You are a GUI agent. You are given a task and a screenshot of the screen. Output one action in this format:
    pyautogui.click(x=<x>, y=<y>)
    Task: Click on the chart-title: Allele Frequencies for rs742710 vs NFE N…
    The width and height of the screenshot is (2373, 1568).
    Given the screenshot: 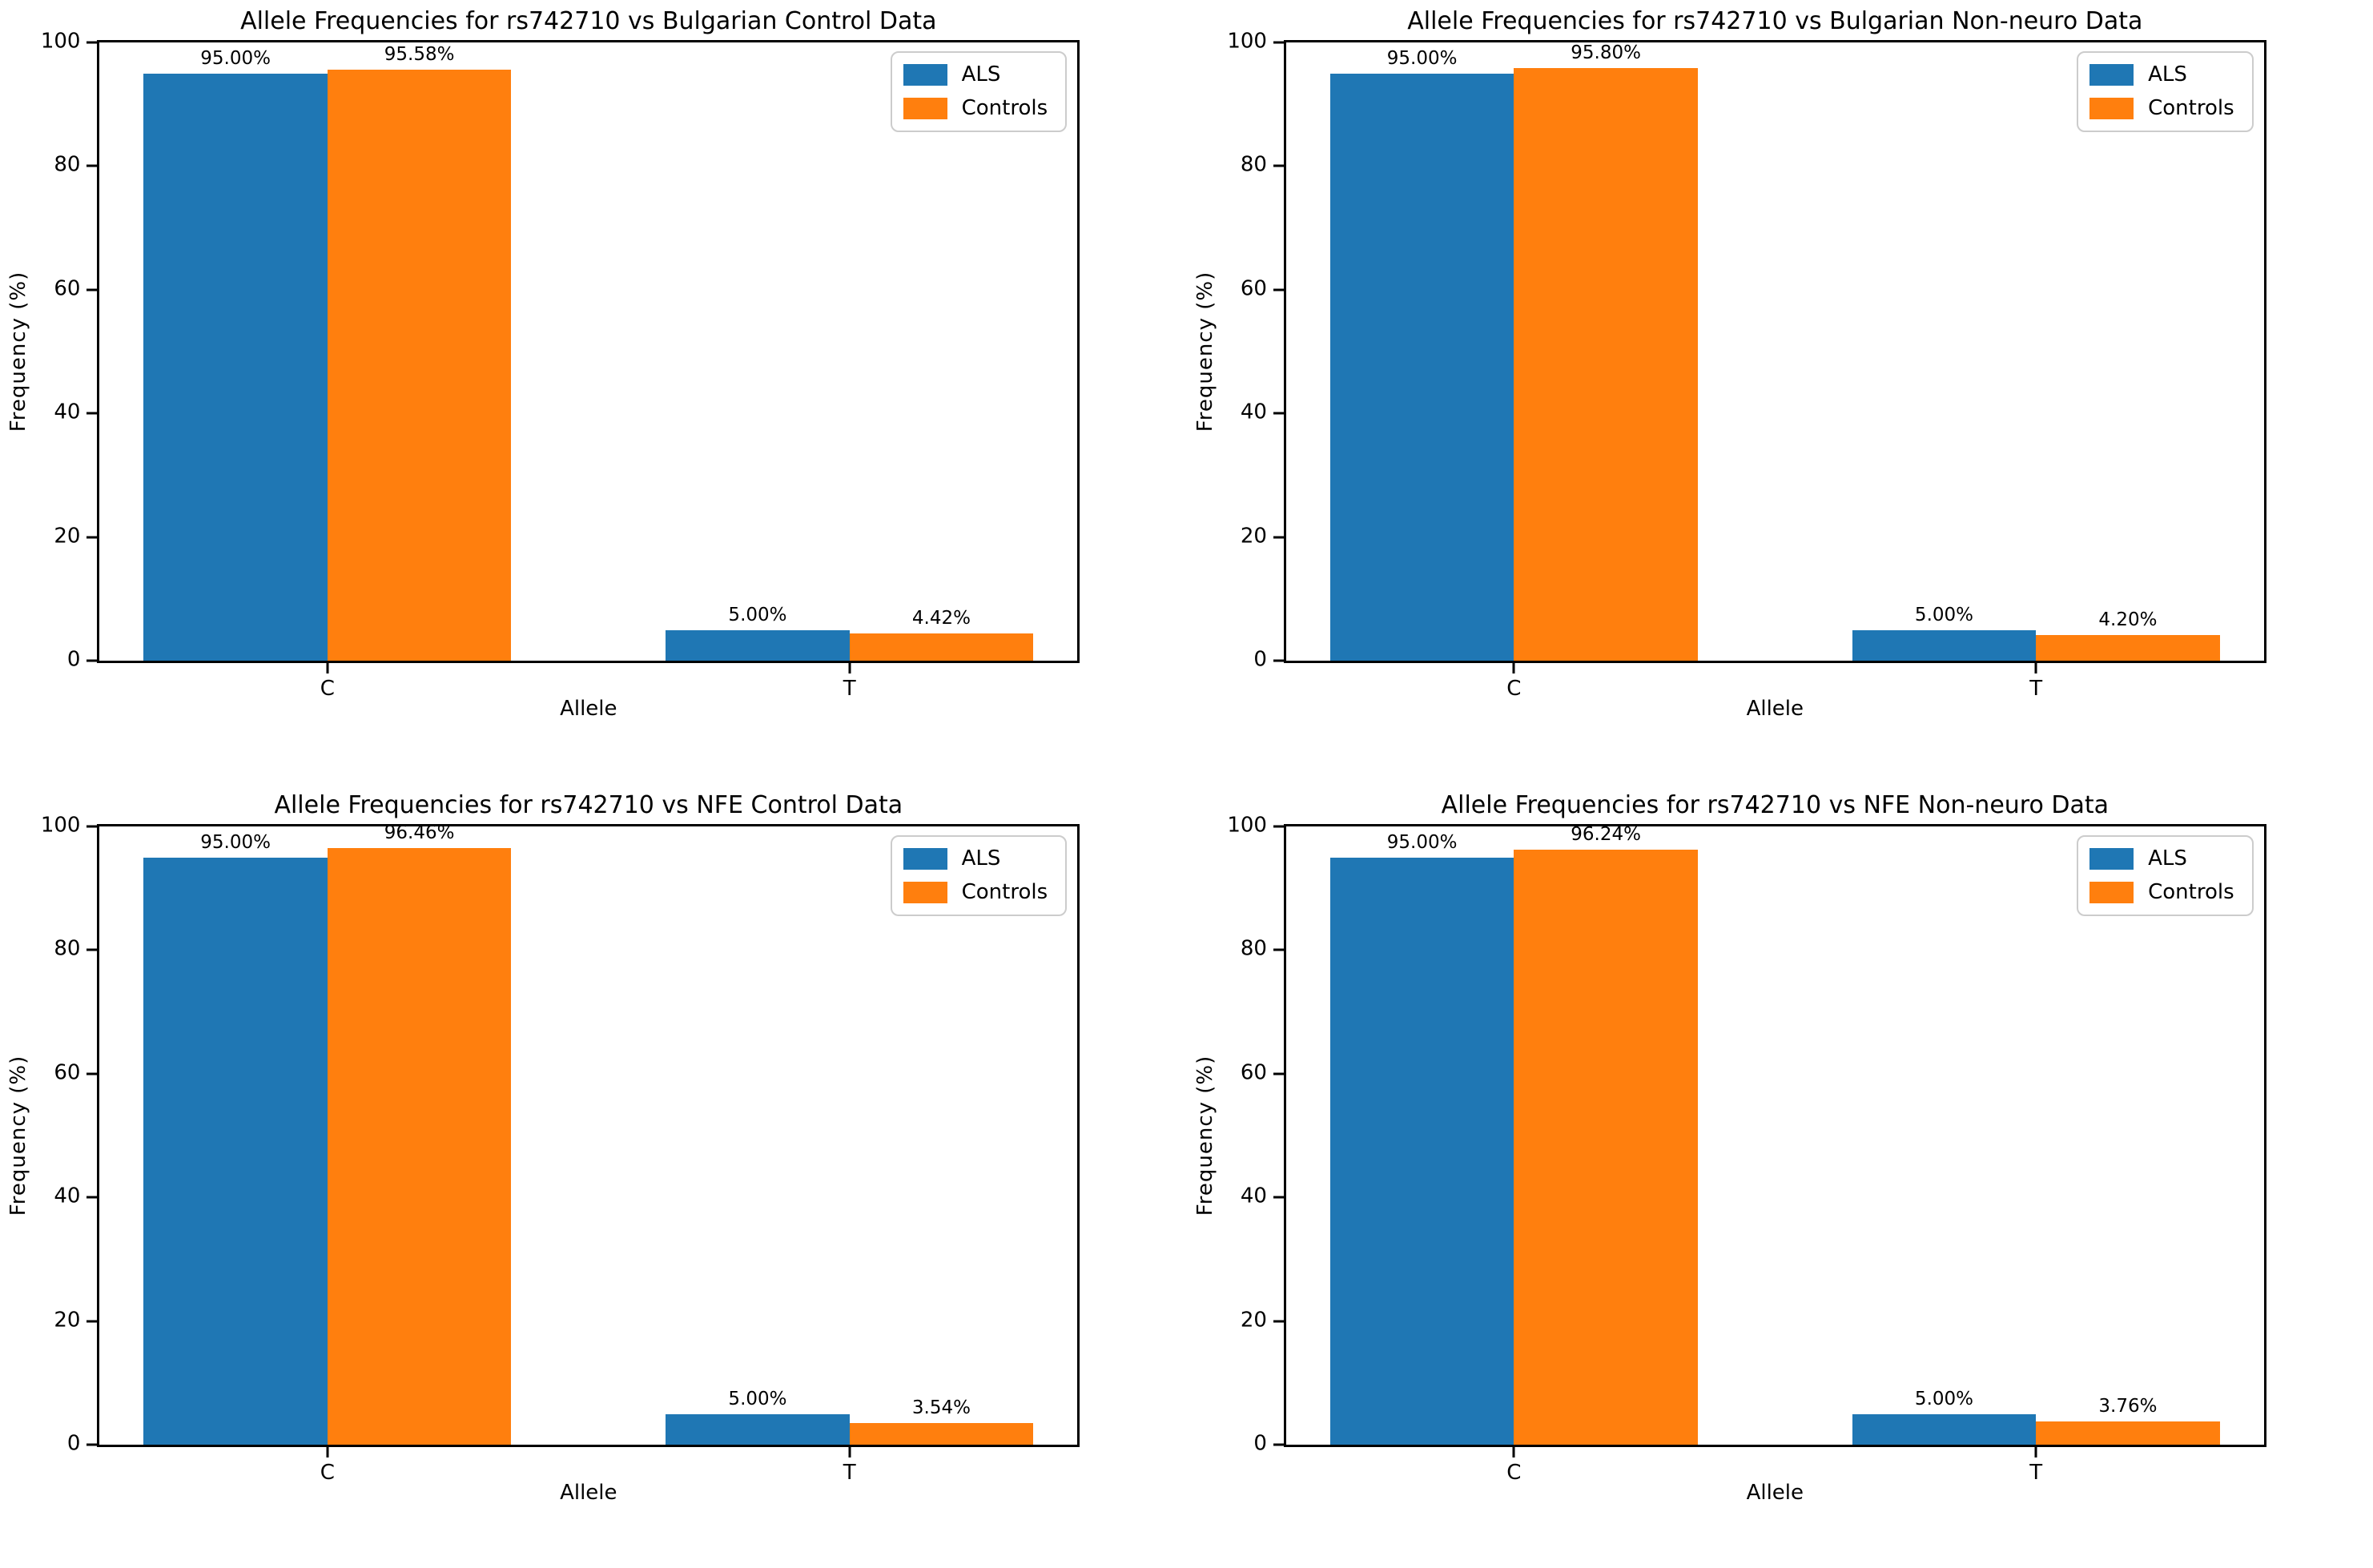 What is the action you would take?
    pyautogui.click(x=1775, y=805)
    